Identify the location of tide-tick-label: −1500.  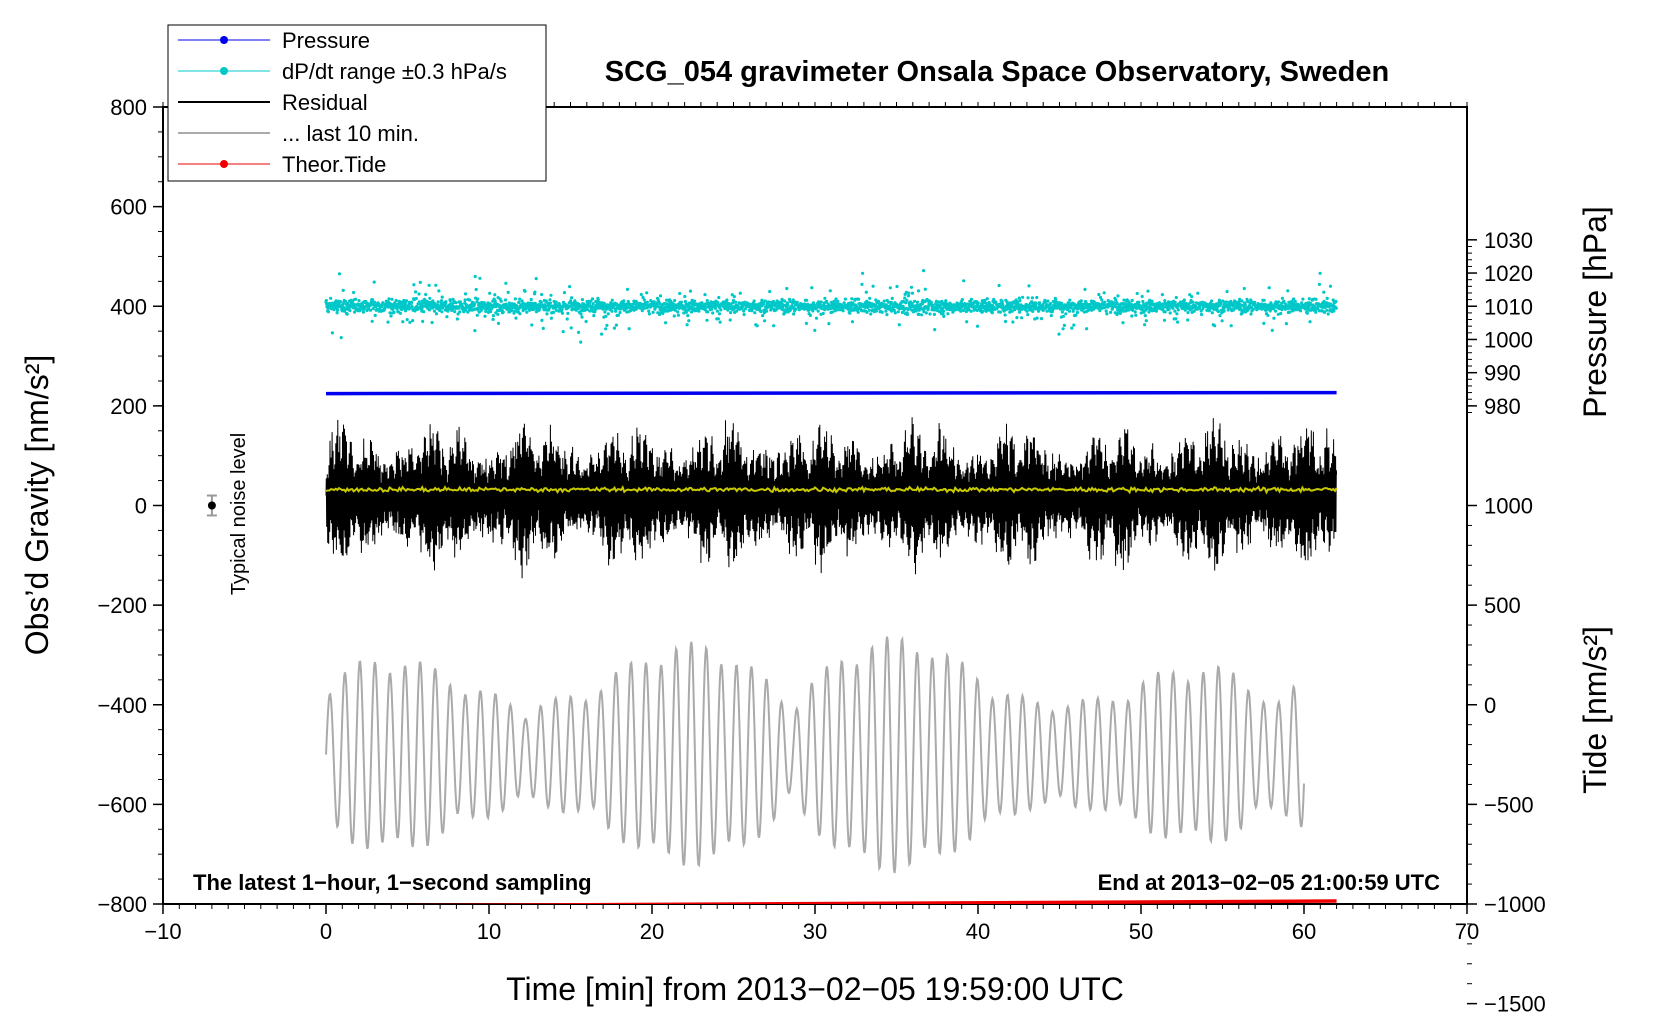
(1515, 1004).